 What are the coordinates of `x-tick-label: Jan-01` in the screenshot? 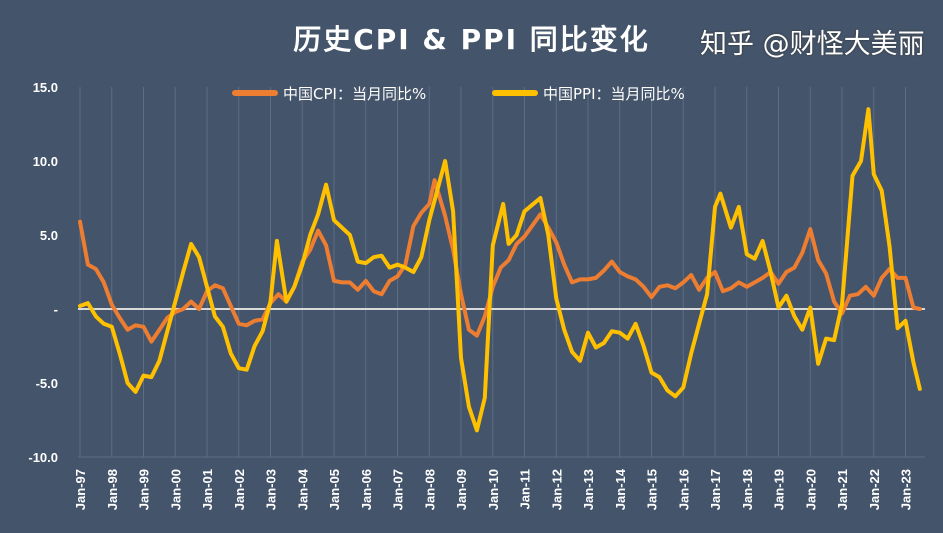 It's located at (207, 489).